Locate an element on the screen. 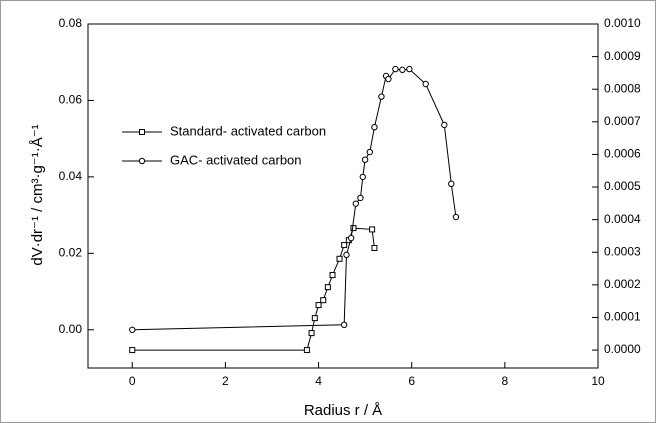  y2-tick-label: 0.0008 is located at coordinates (622, 88).